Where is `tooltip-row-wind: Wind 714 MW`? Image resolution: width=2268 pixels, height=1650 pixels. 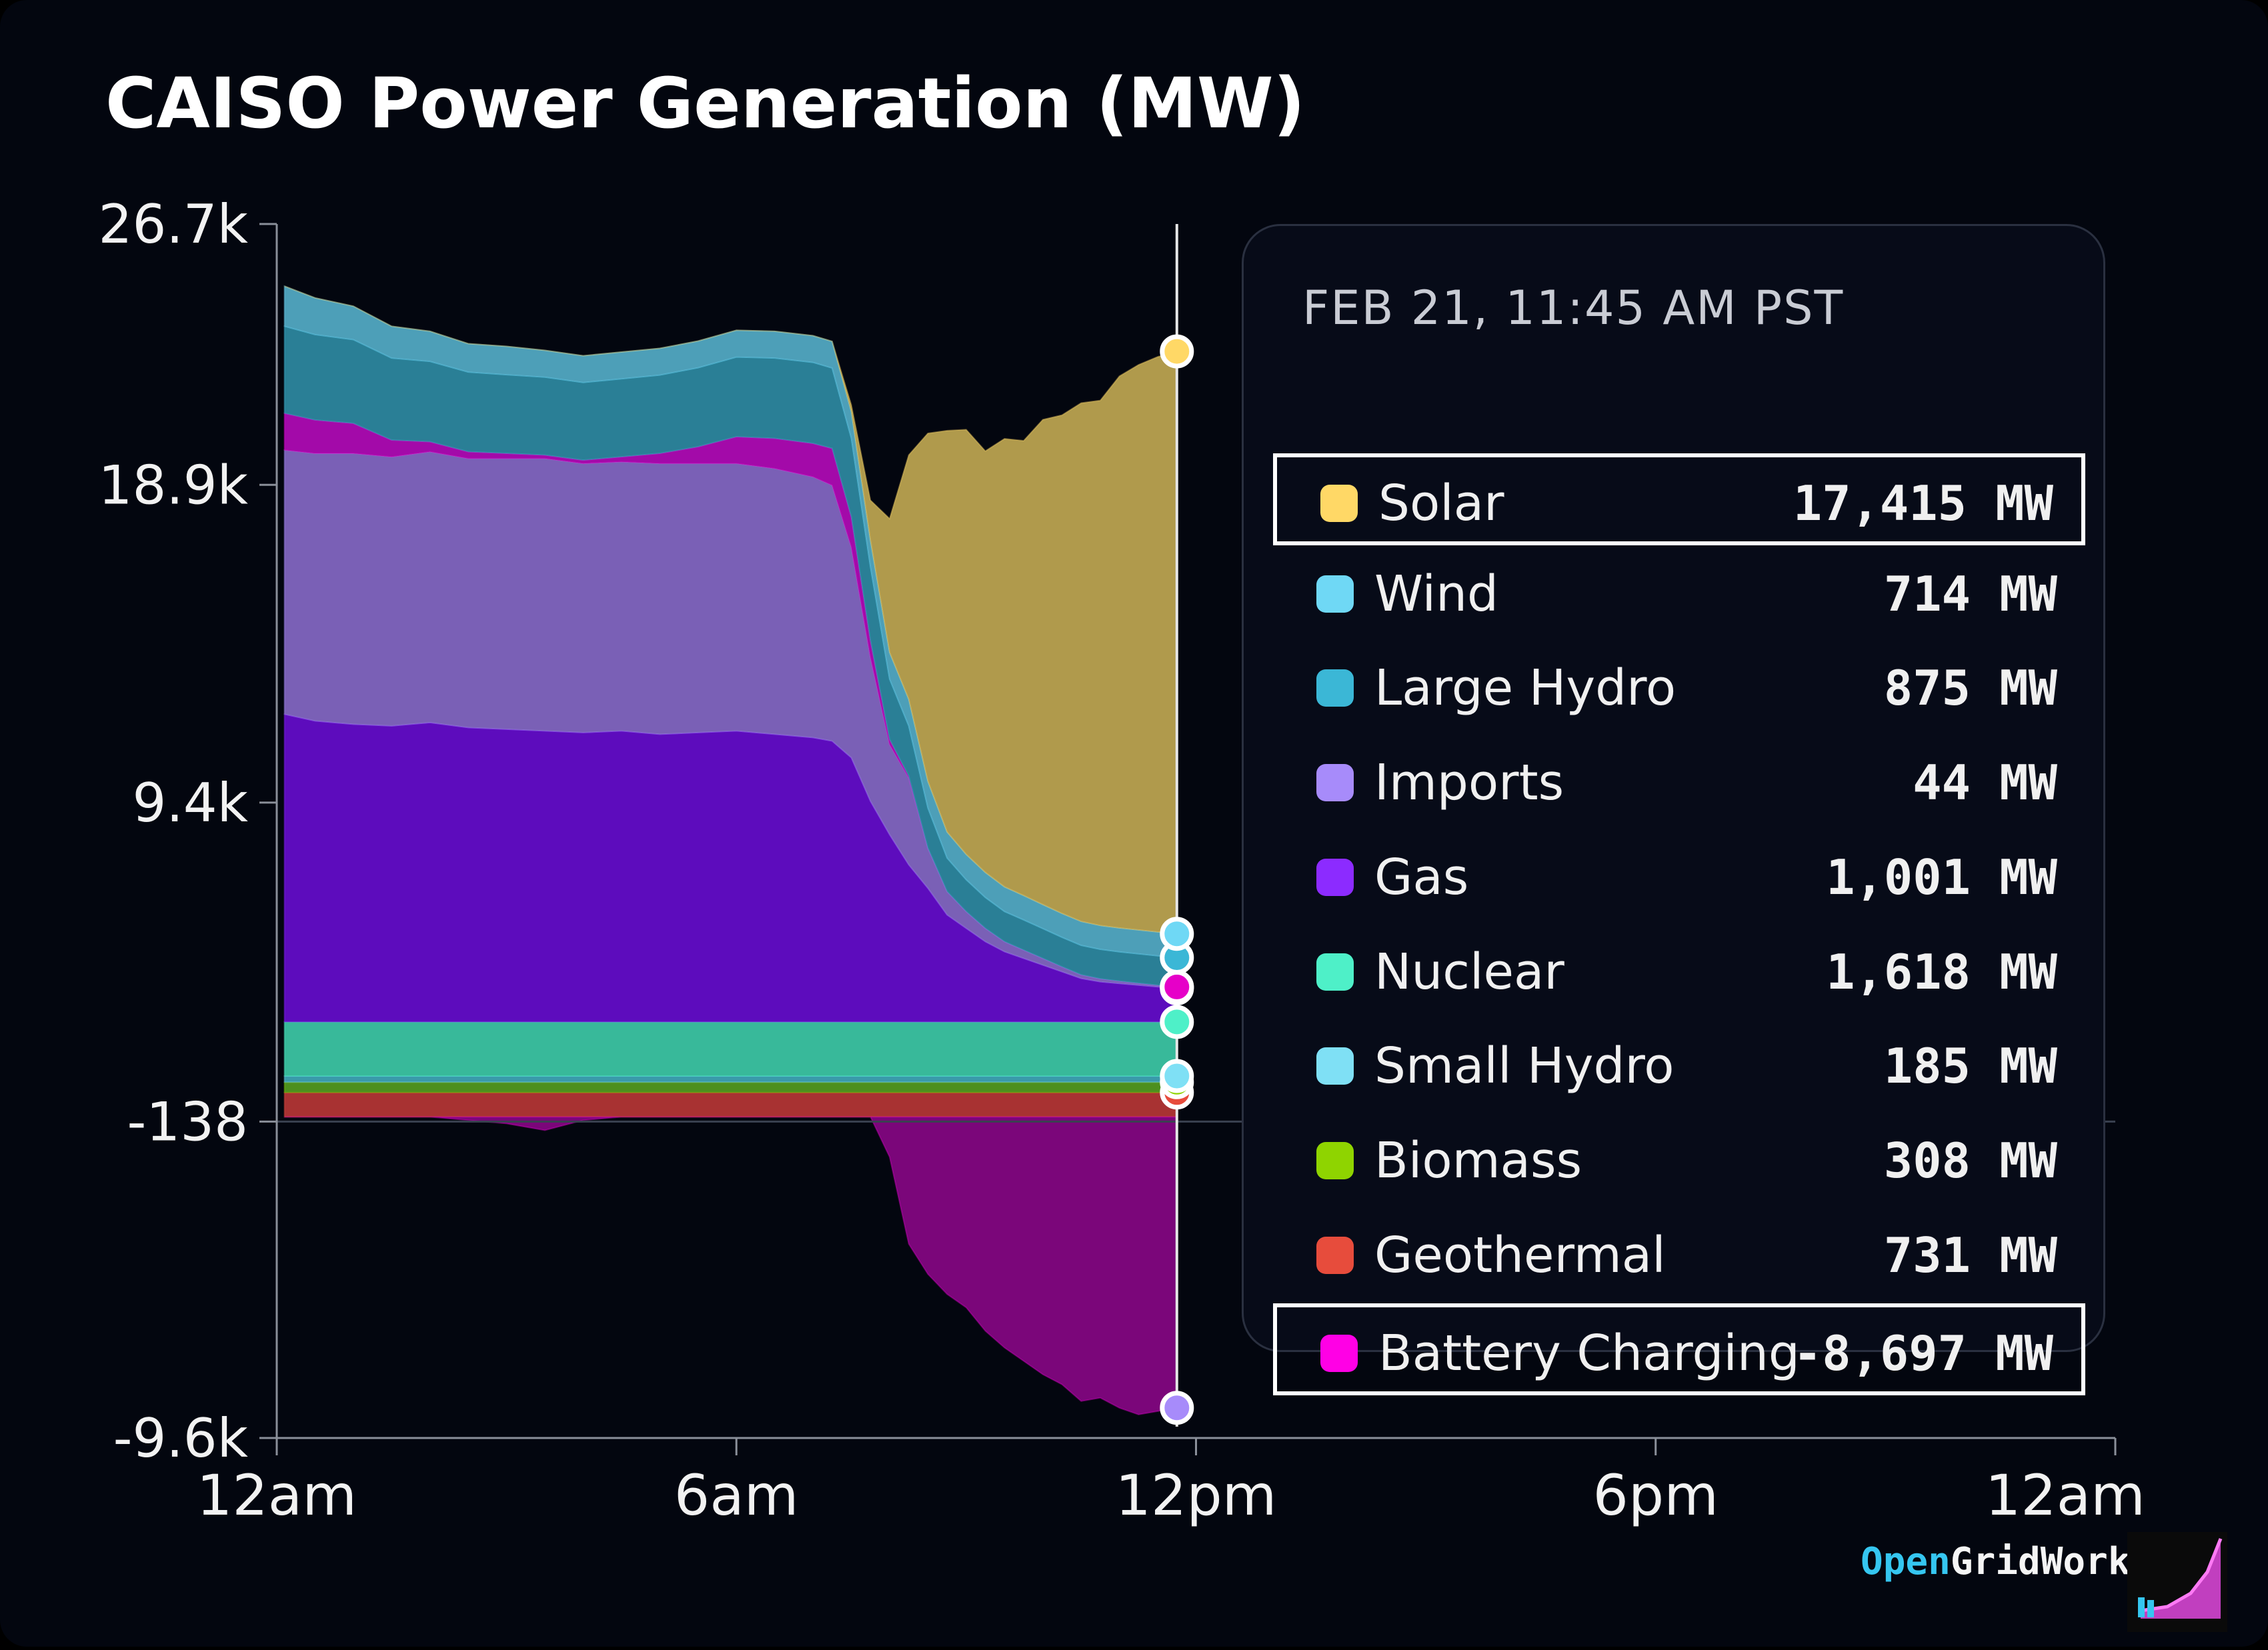 tooltip-row-wind: Wind 714 MW is located at coordinates (1679, 594).